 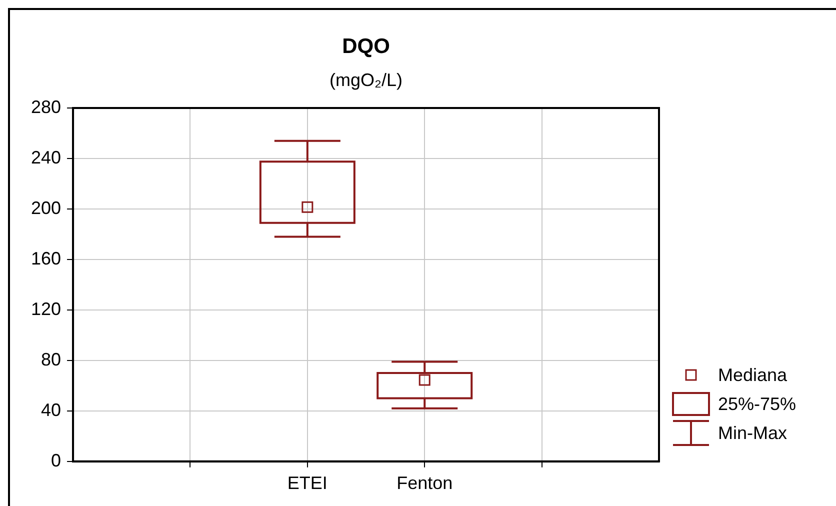 I want to click on x-tick-label: Fenton, so click(x=424, y=483).